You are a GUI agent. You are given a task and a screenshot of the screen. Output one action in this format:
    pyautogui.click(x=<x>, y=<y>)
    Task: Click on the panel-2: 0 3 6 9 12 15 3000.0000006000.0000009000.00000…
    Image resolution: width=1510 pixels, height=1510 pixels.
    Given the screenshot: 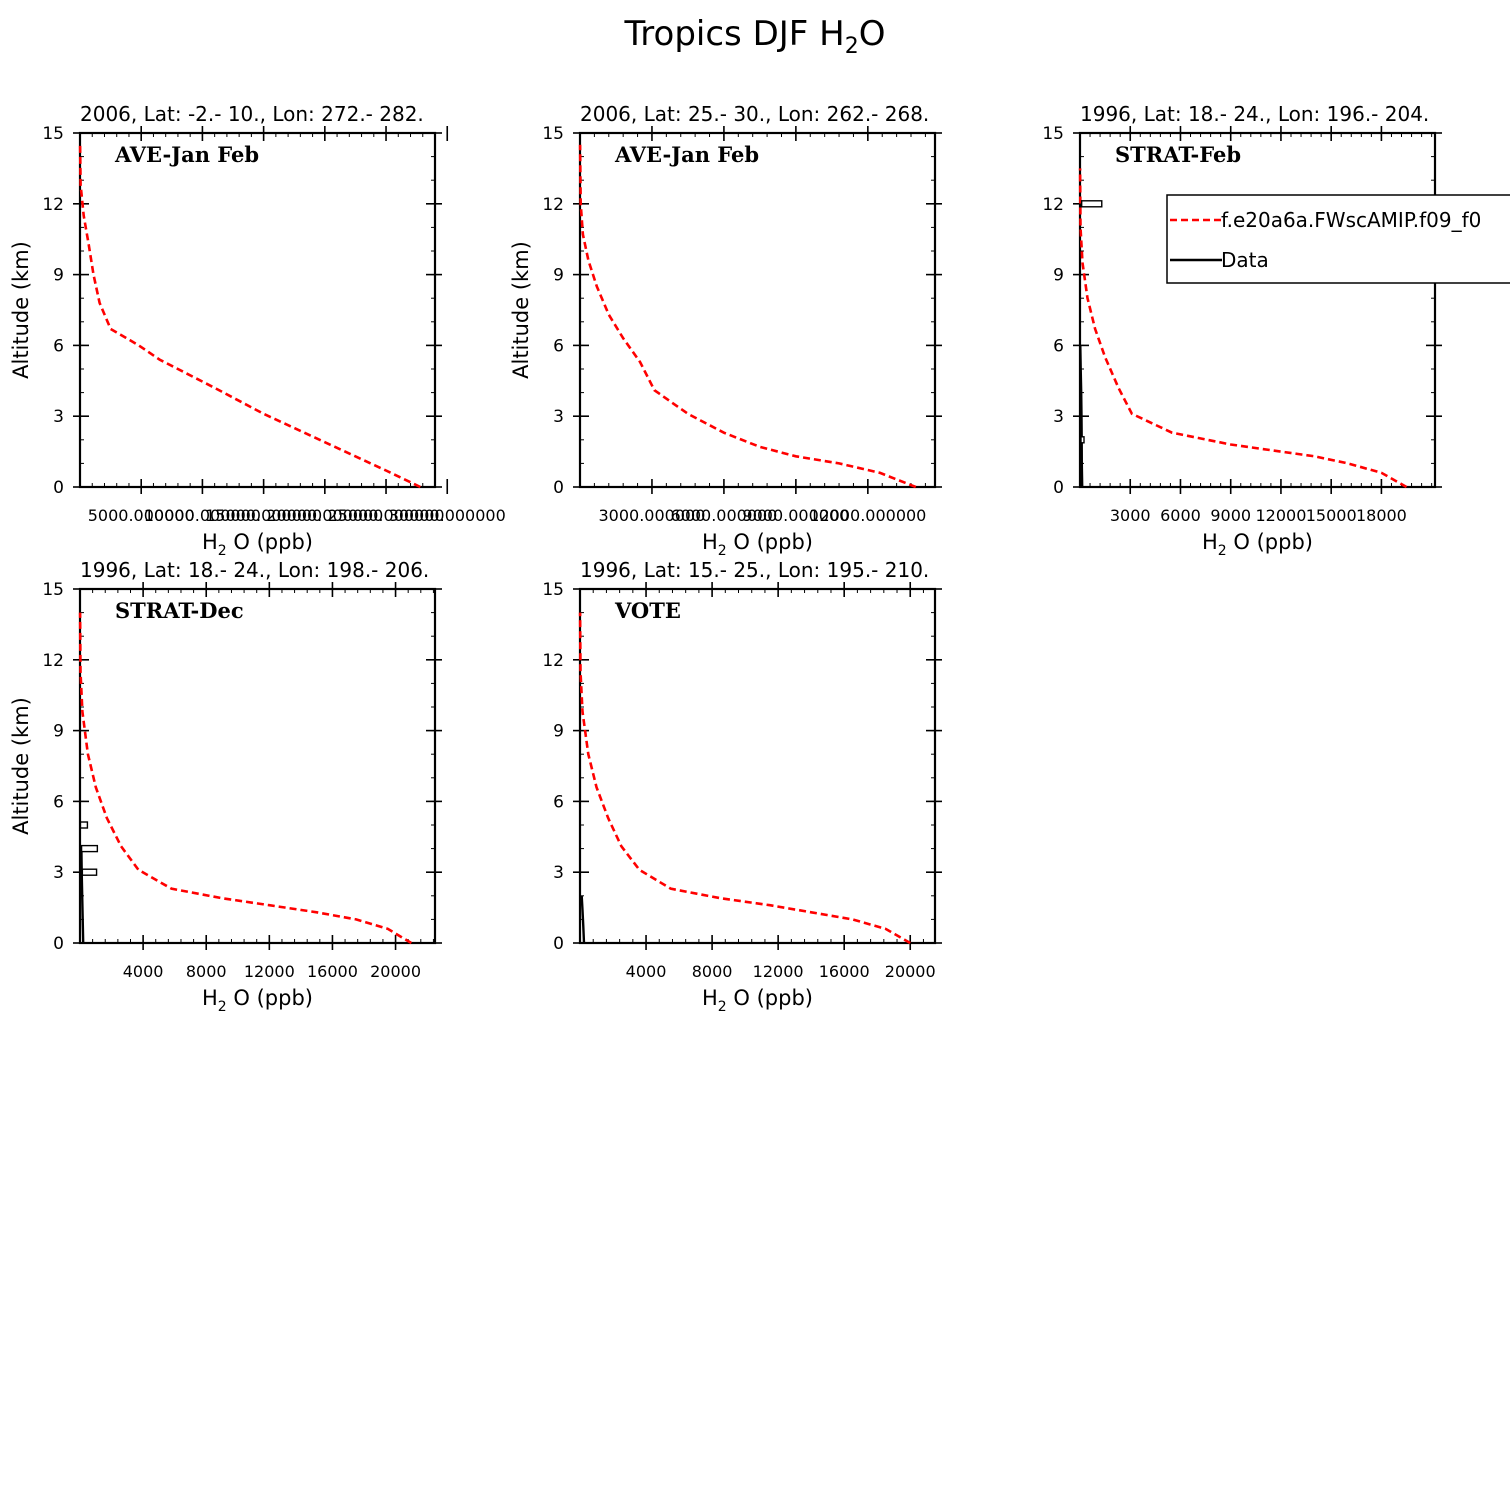 What is the action you would take?
    pyautogui.click(x=725, y=330)
    